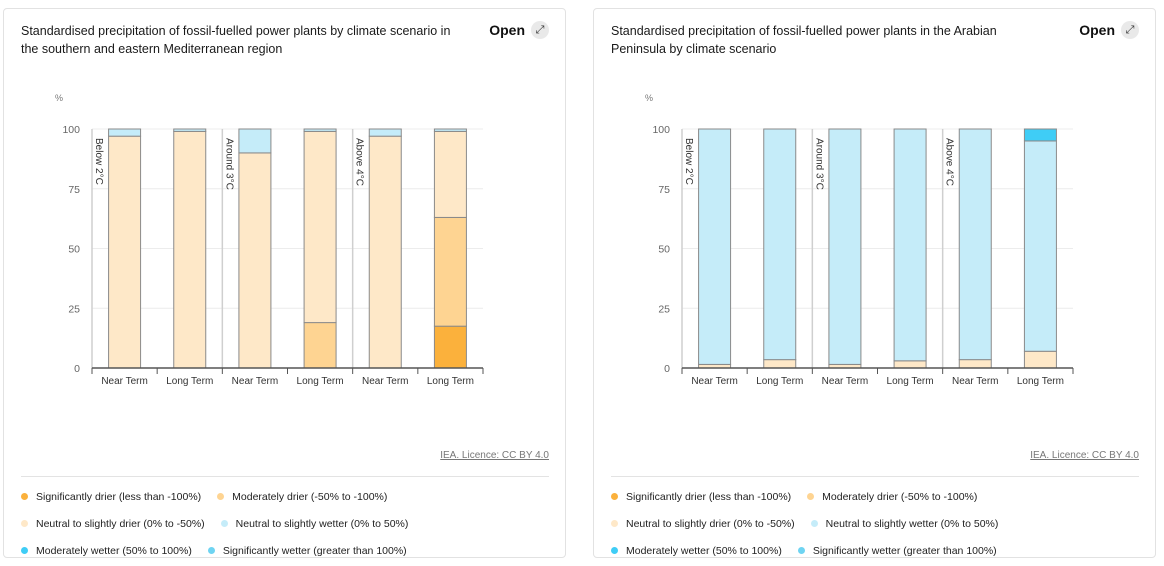 This screenshot has width=1164, height=566. Describe the element at coordinates (77, 369) in the screenshot. I see `y-tick-label: 0` at that location.